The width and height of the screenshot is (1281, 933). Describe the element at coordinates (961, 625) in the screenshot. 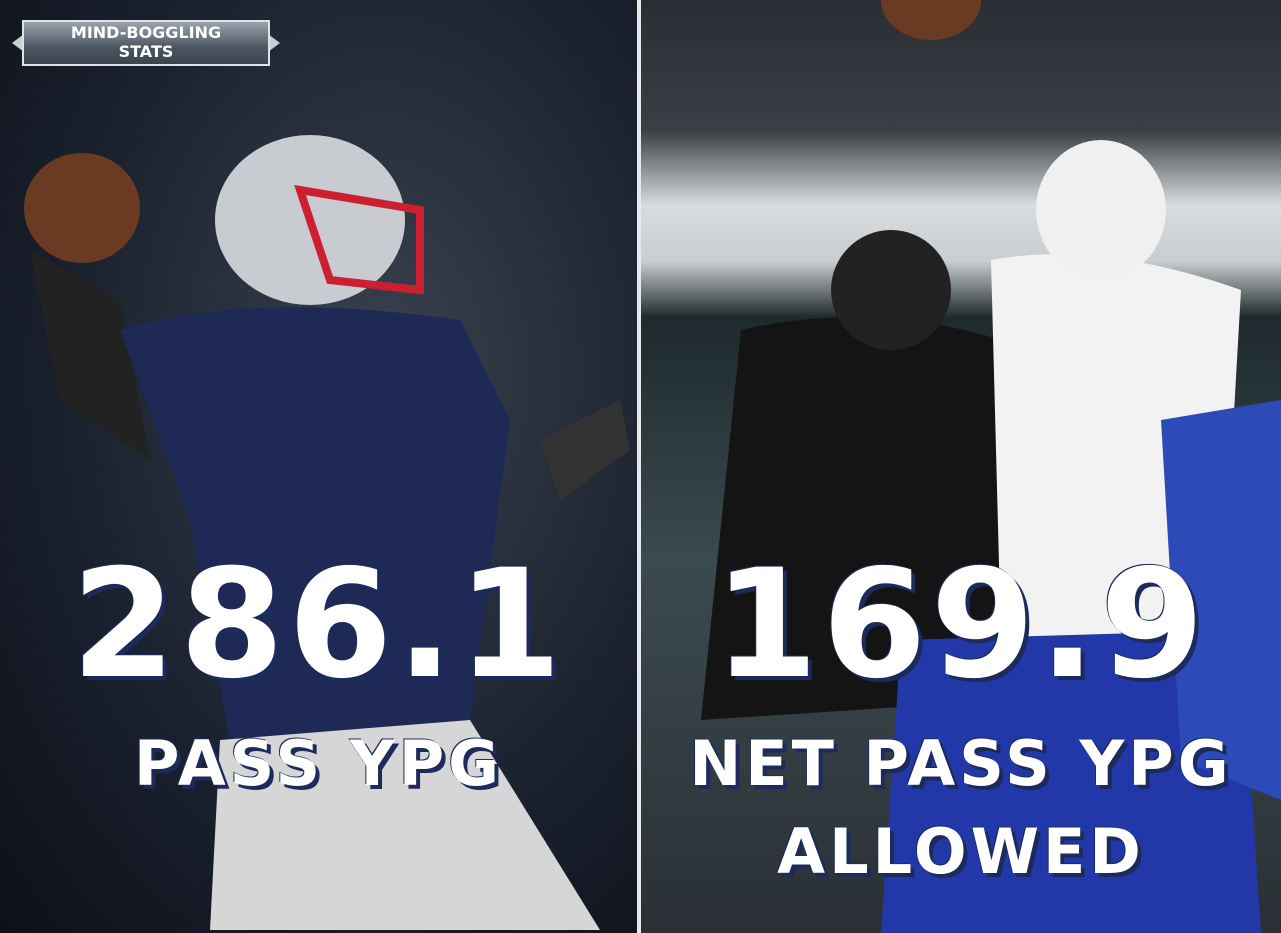

I see `right-stat: 169.9` at that location.